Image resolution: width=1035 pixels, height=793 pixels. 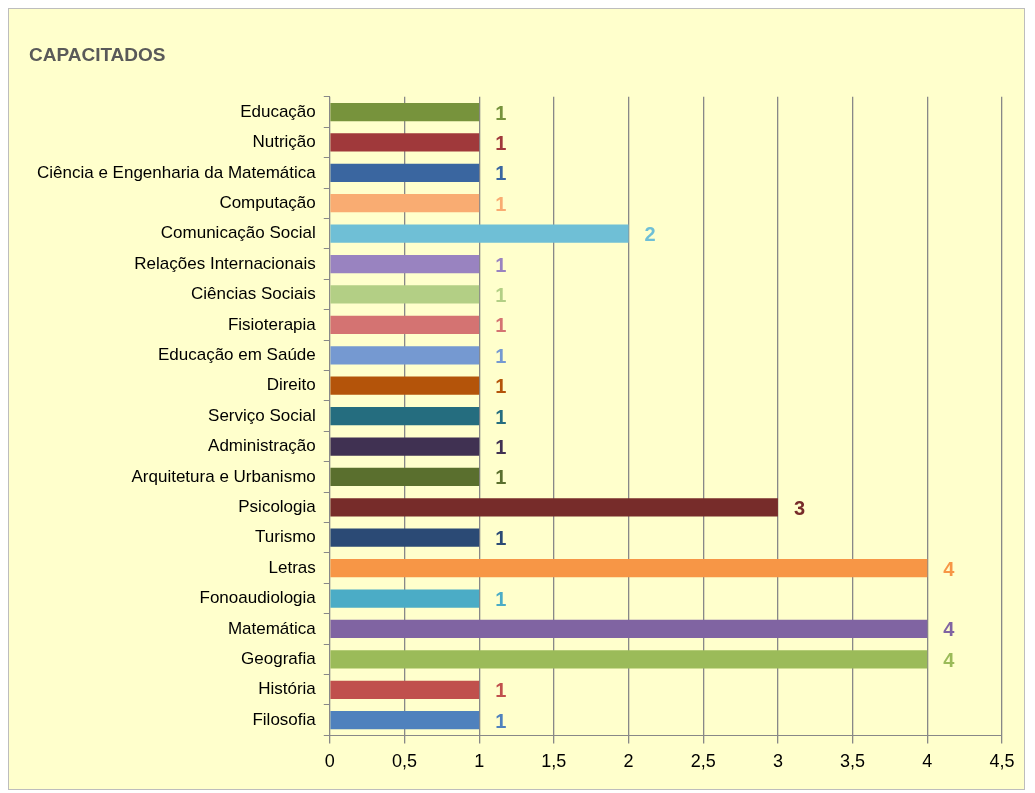 I want to click on x-tick-label: 4, so click(x=927, y=761).